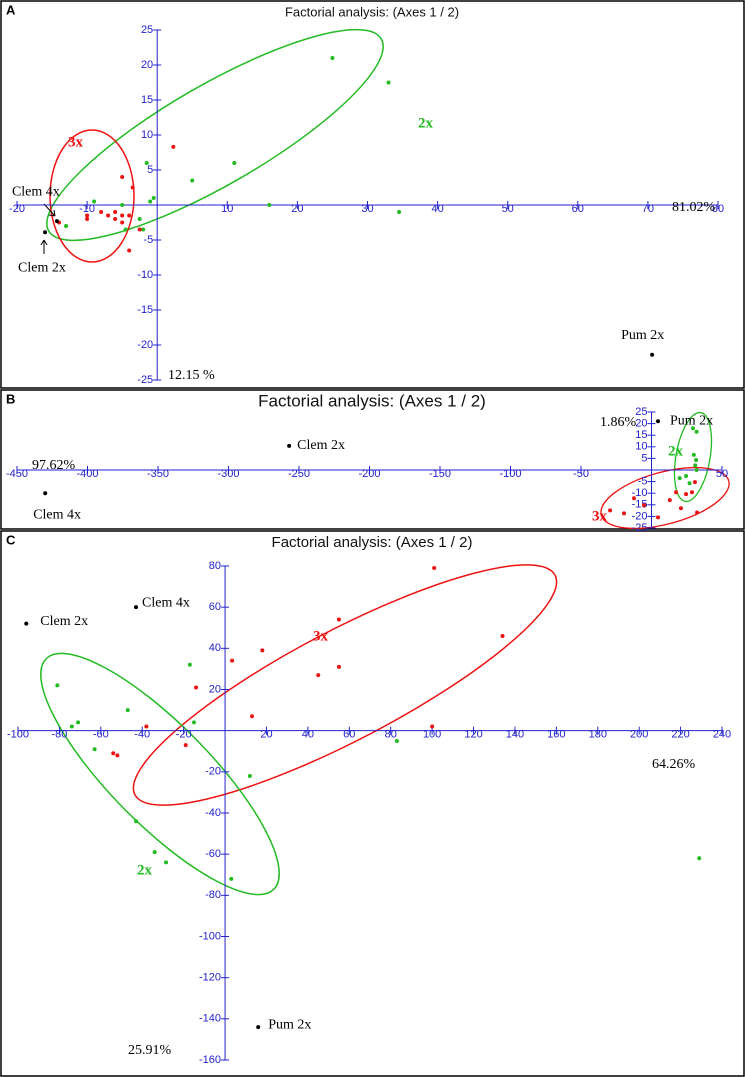 The width and height of the screenshot is (745, 1077). I want to click on y-tick-label: 5, so click(150, 170).